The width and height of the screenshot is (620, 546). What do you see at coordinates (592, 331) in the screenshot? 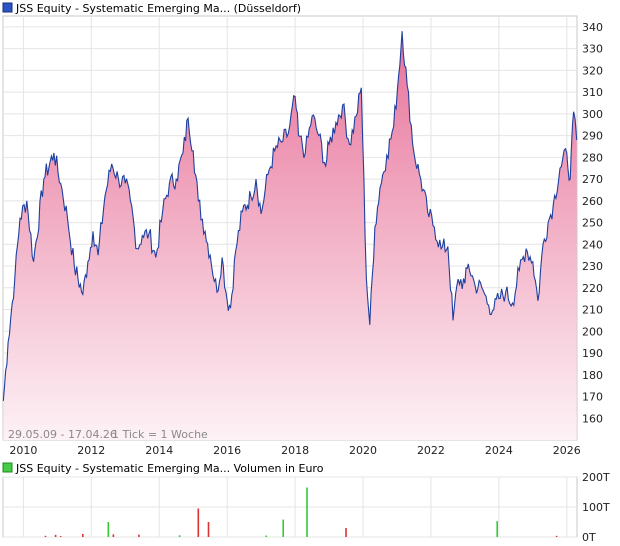
I see `price-y-tick-label: 200` at bounding box center [592, 331].